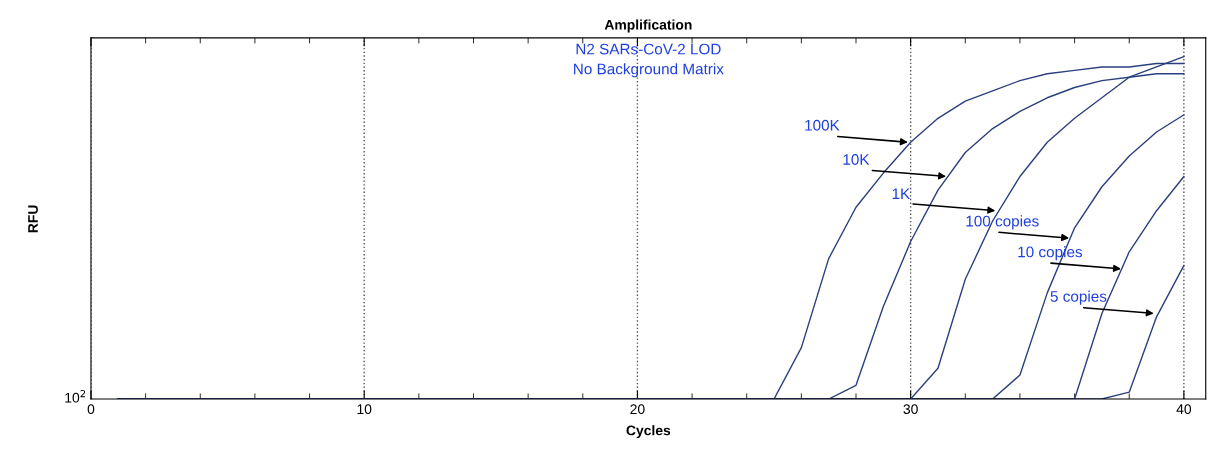 The width and height of the screenshot is (1221, 456). Describe the element at coordinates (856, 159) in the screenshot. I see `annotation: 10K` at that location.